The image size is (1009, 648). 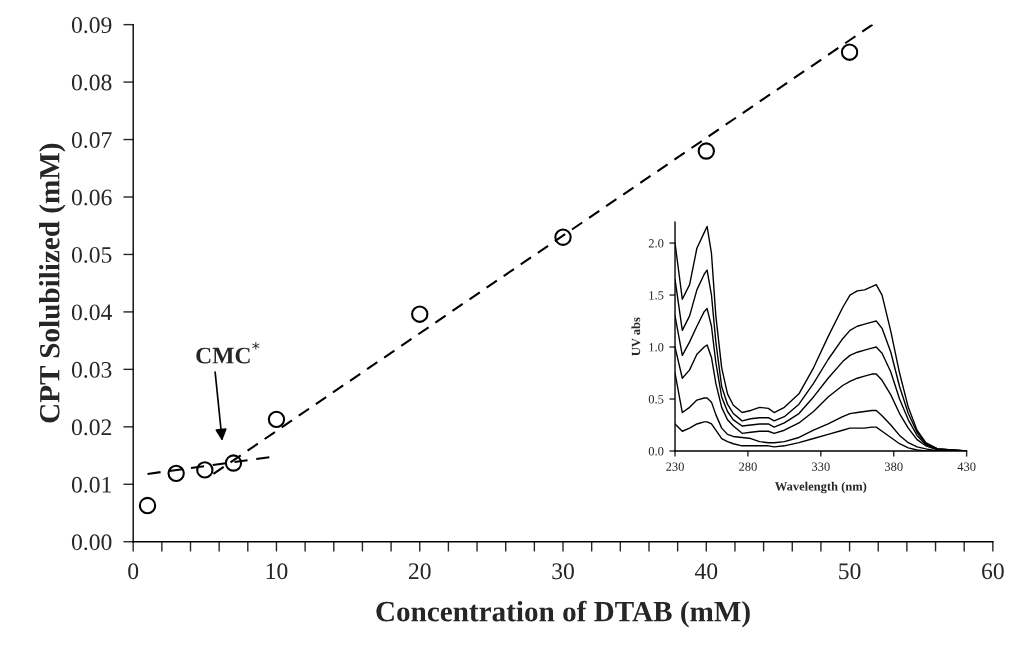 I want to click on x-tick-label: 40, so click(x=706, y=571).